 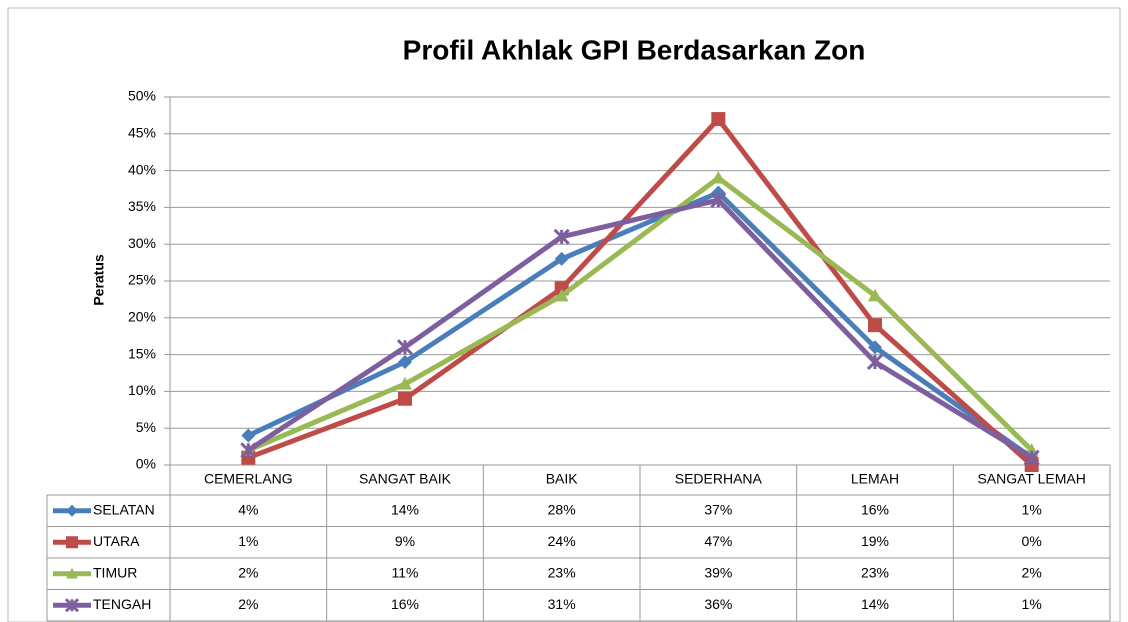 I want to click on x-tick-label: LEMAH, so click(x=875, y=479).